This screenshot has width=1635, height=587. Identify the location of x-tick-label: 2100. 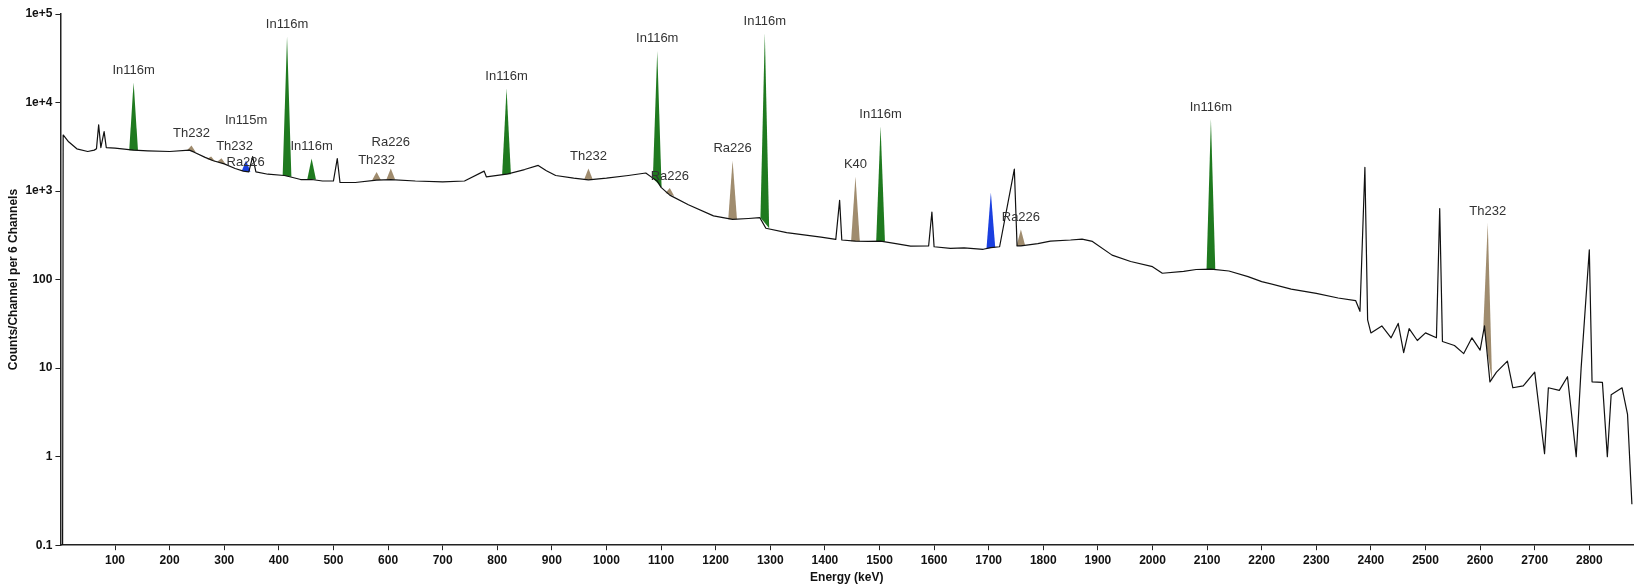
(1207, 559).